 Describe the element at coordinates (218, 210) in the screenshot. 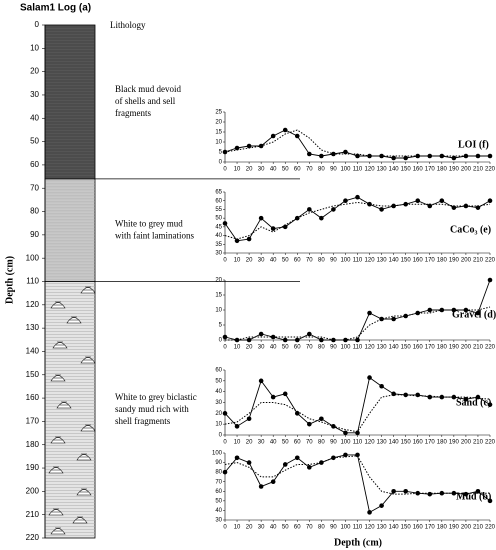

I see `y-tick-label: 55` at that location.